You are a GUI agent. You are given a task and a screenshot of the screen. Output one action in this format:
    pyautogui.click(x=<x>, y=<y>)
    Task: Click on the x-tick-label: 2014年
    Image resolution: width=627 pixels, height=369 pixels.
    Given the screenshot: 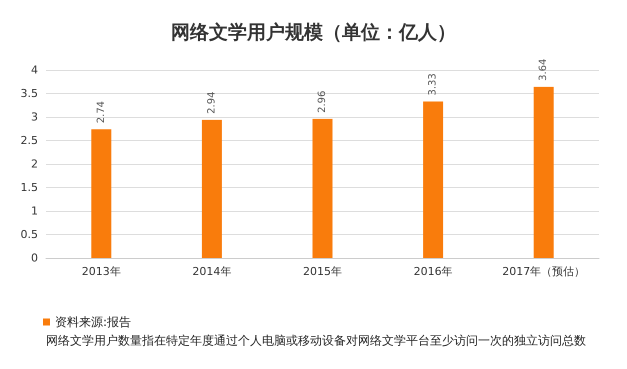 What is the action you would take?
    pyautogui.click(x=212, y=271)
    